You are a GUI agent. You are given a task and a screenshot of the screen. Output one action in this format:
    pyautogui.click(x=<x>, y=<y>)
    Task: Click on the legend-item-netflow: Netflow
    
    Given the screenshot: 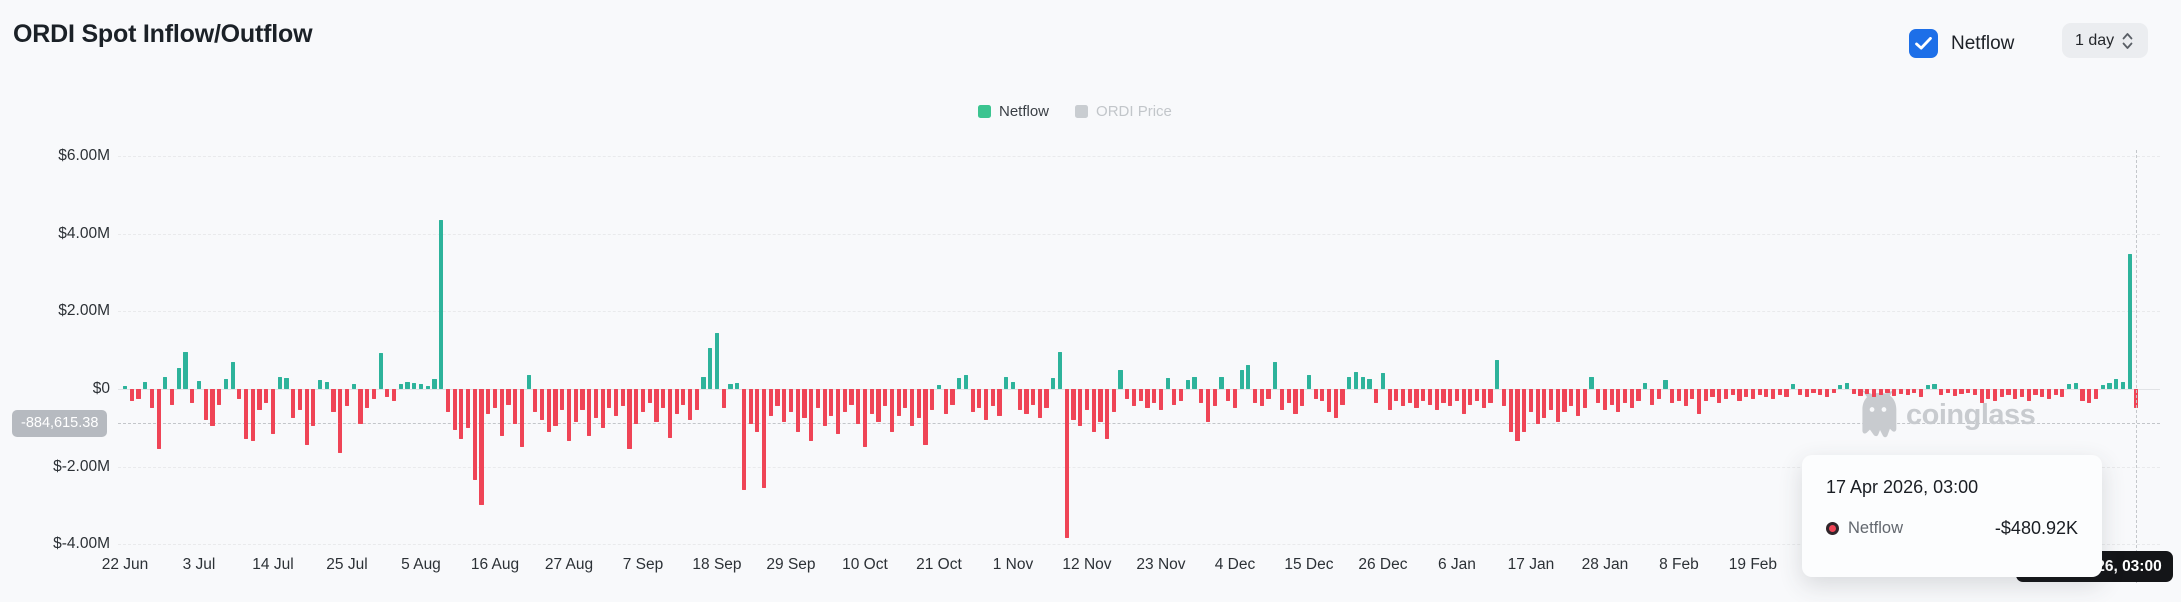 What is the action you would take?
    pyautogui.click(x=1013, y=111)
    